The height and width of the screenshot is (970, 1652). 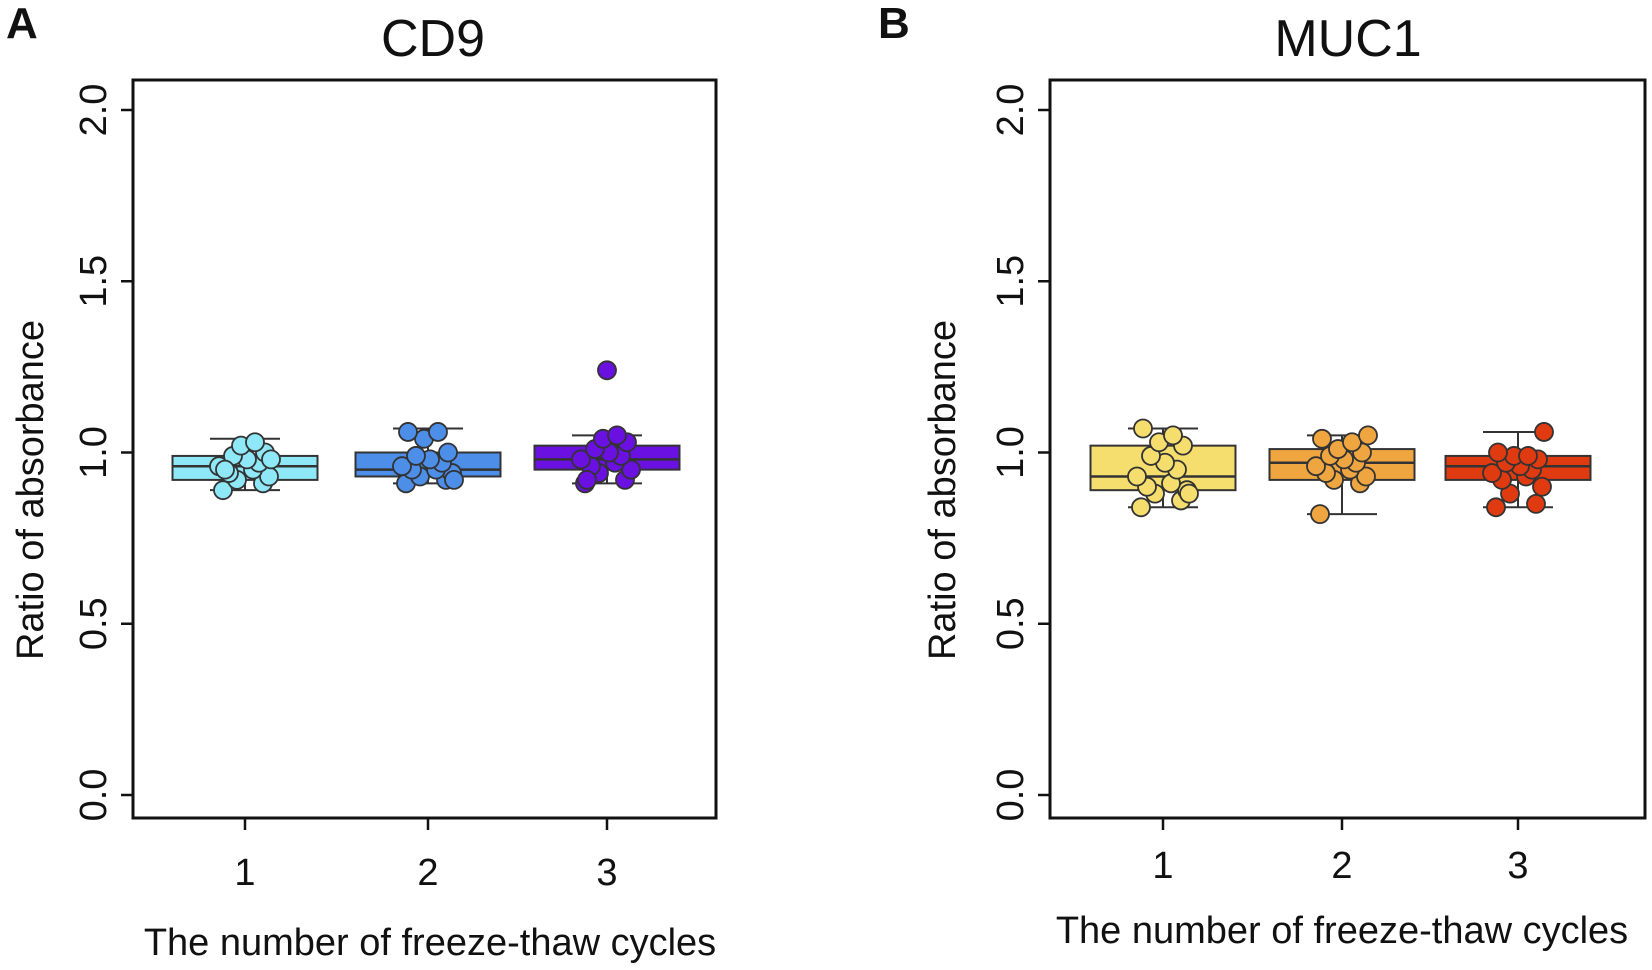 I want to click on chart-title-cd9: CD9, so click(x=433, y=39).